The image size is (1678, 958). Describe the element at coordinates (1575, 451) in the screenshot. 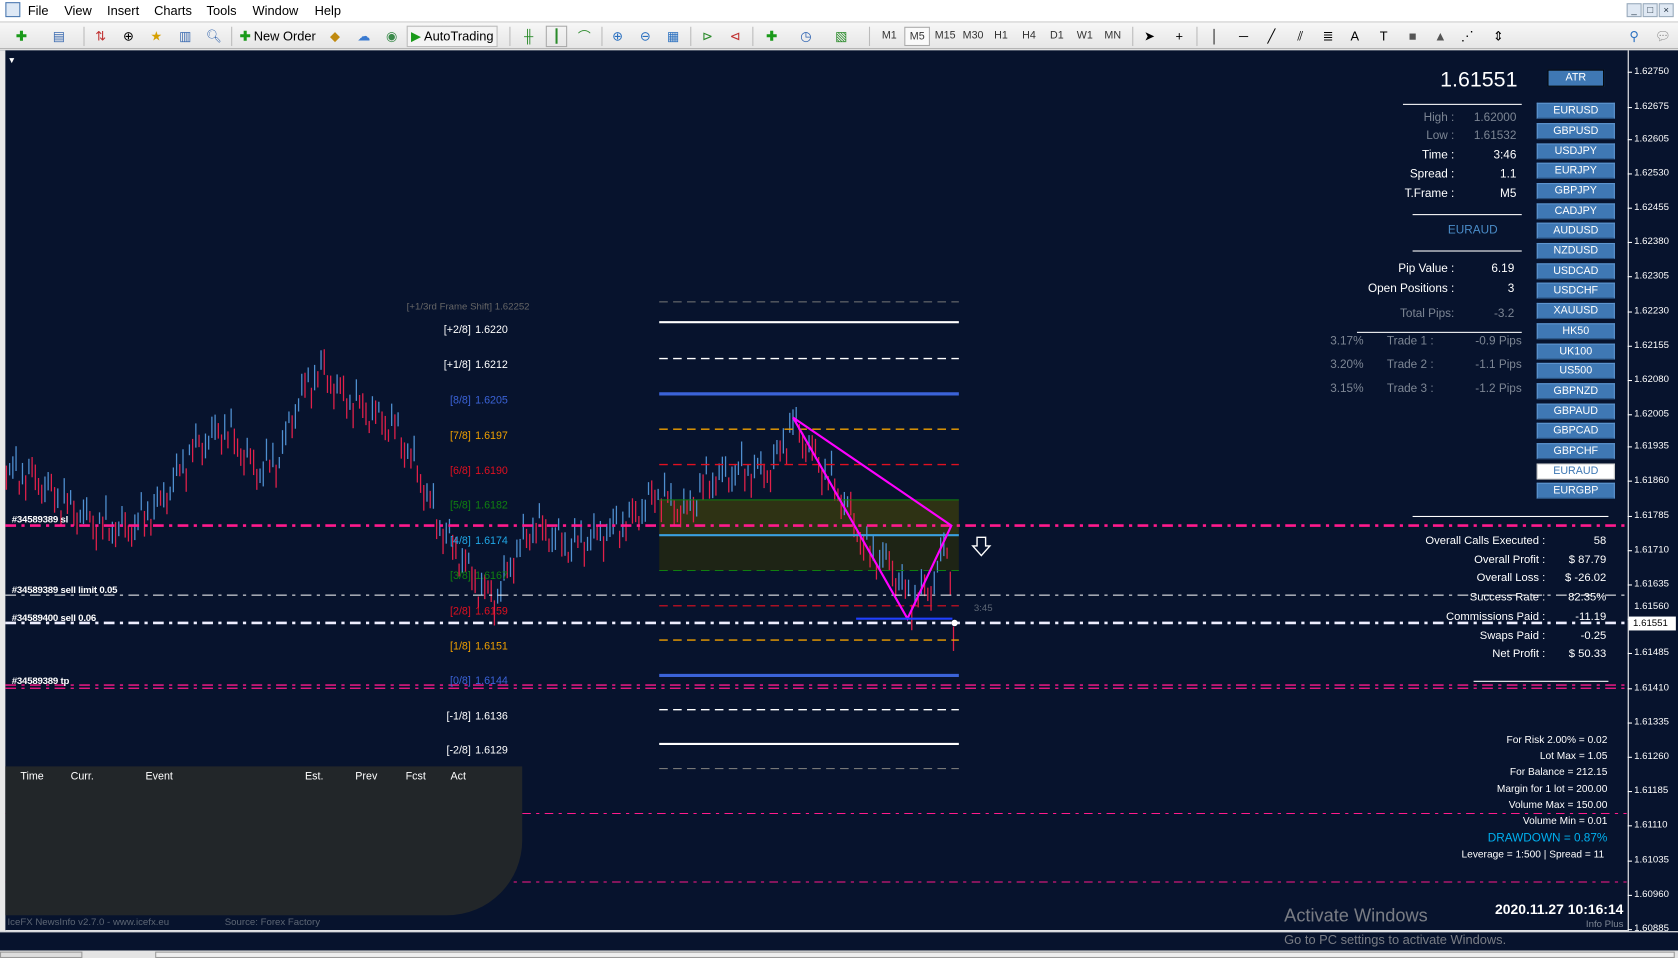

I see `symbol-button-gbpchf: GBPCHF` at that location.